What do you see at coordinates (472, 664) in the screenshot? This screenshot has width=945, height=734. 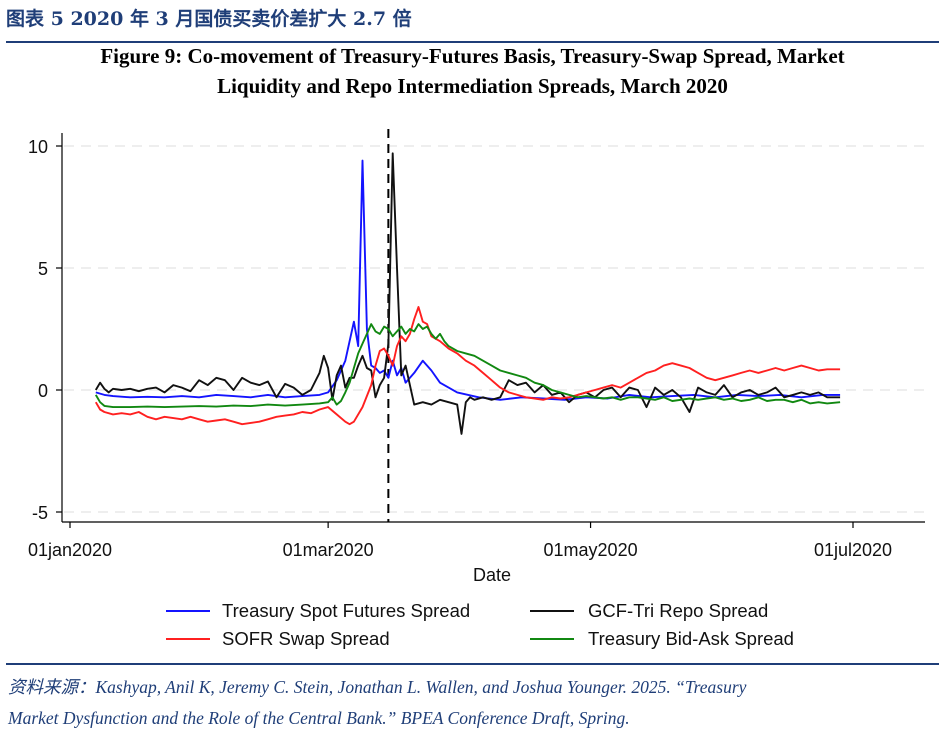 I see `footer-rule` at bounding box center [472, 664].